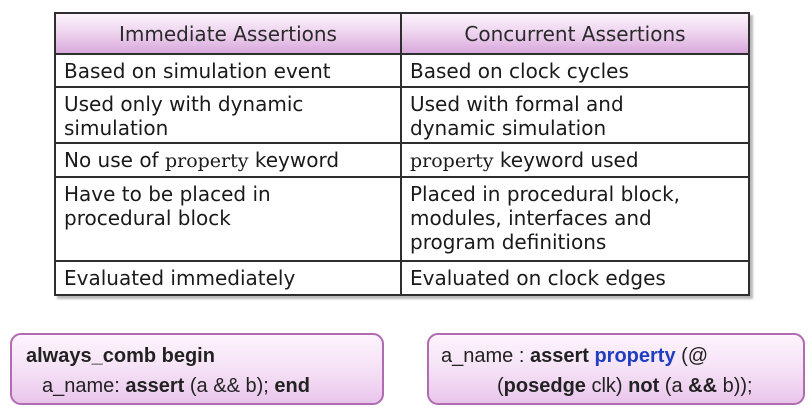 The width and height of the screenshot is (812, 413). What do you see at coordinates (292, 386) in the screenshot?
I see `end-keyword: end` at bounding box center [292, 386].